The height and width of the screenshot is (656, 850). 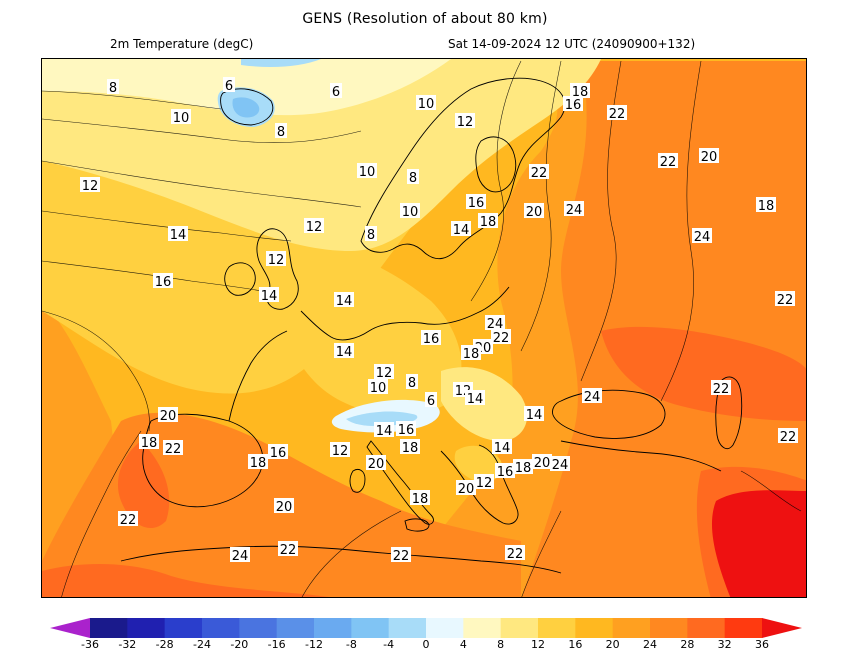 What do you see at coordinates (463, 644) in the screenshot?
I see `colorbar-tick-label: 4` at bounding box center [463, 644].